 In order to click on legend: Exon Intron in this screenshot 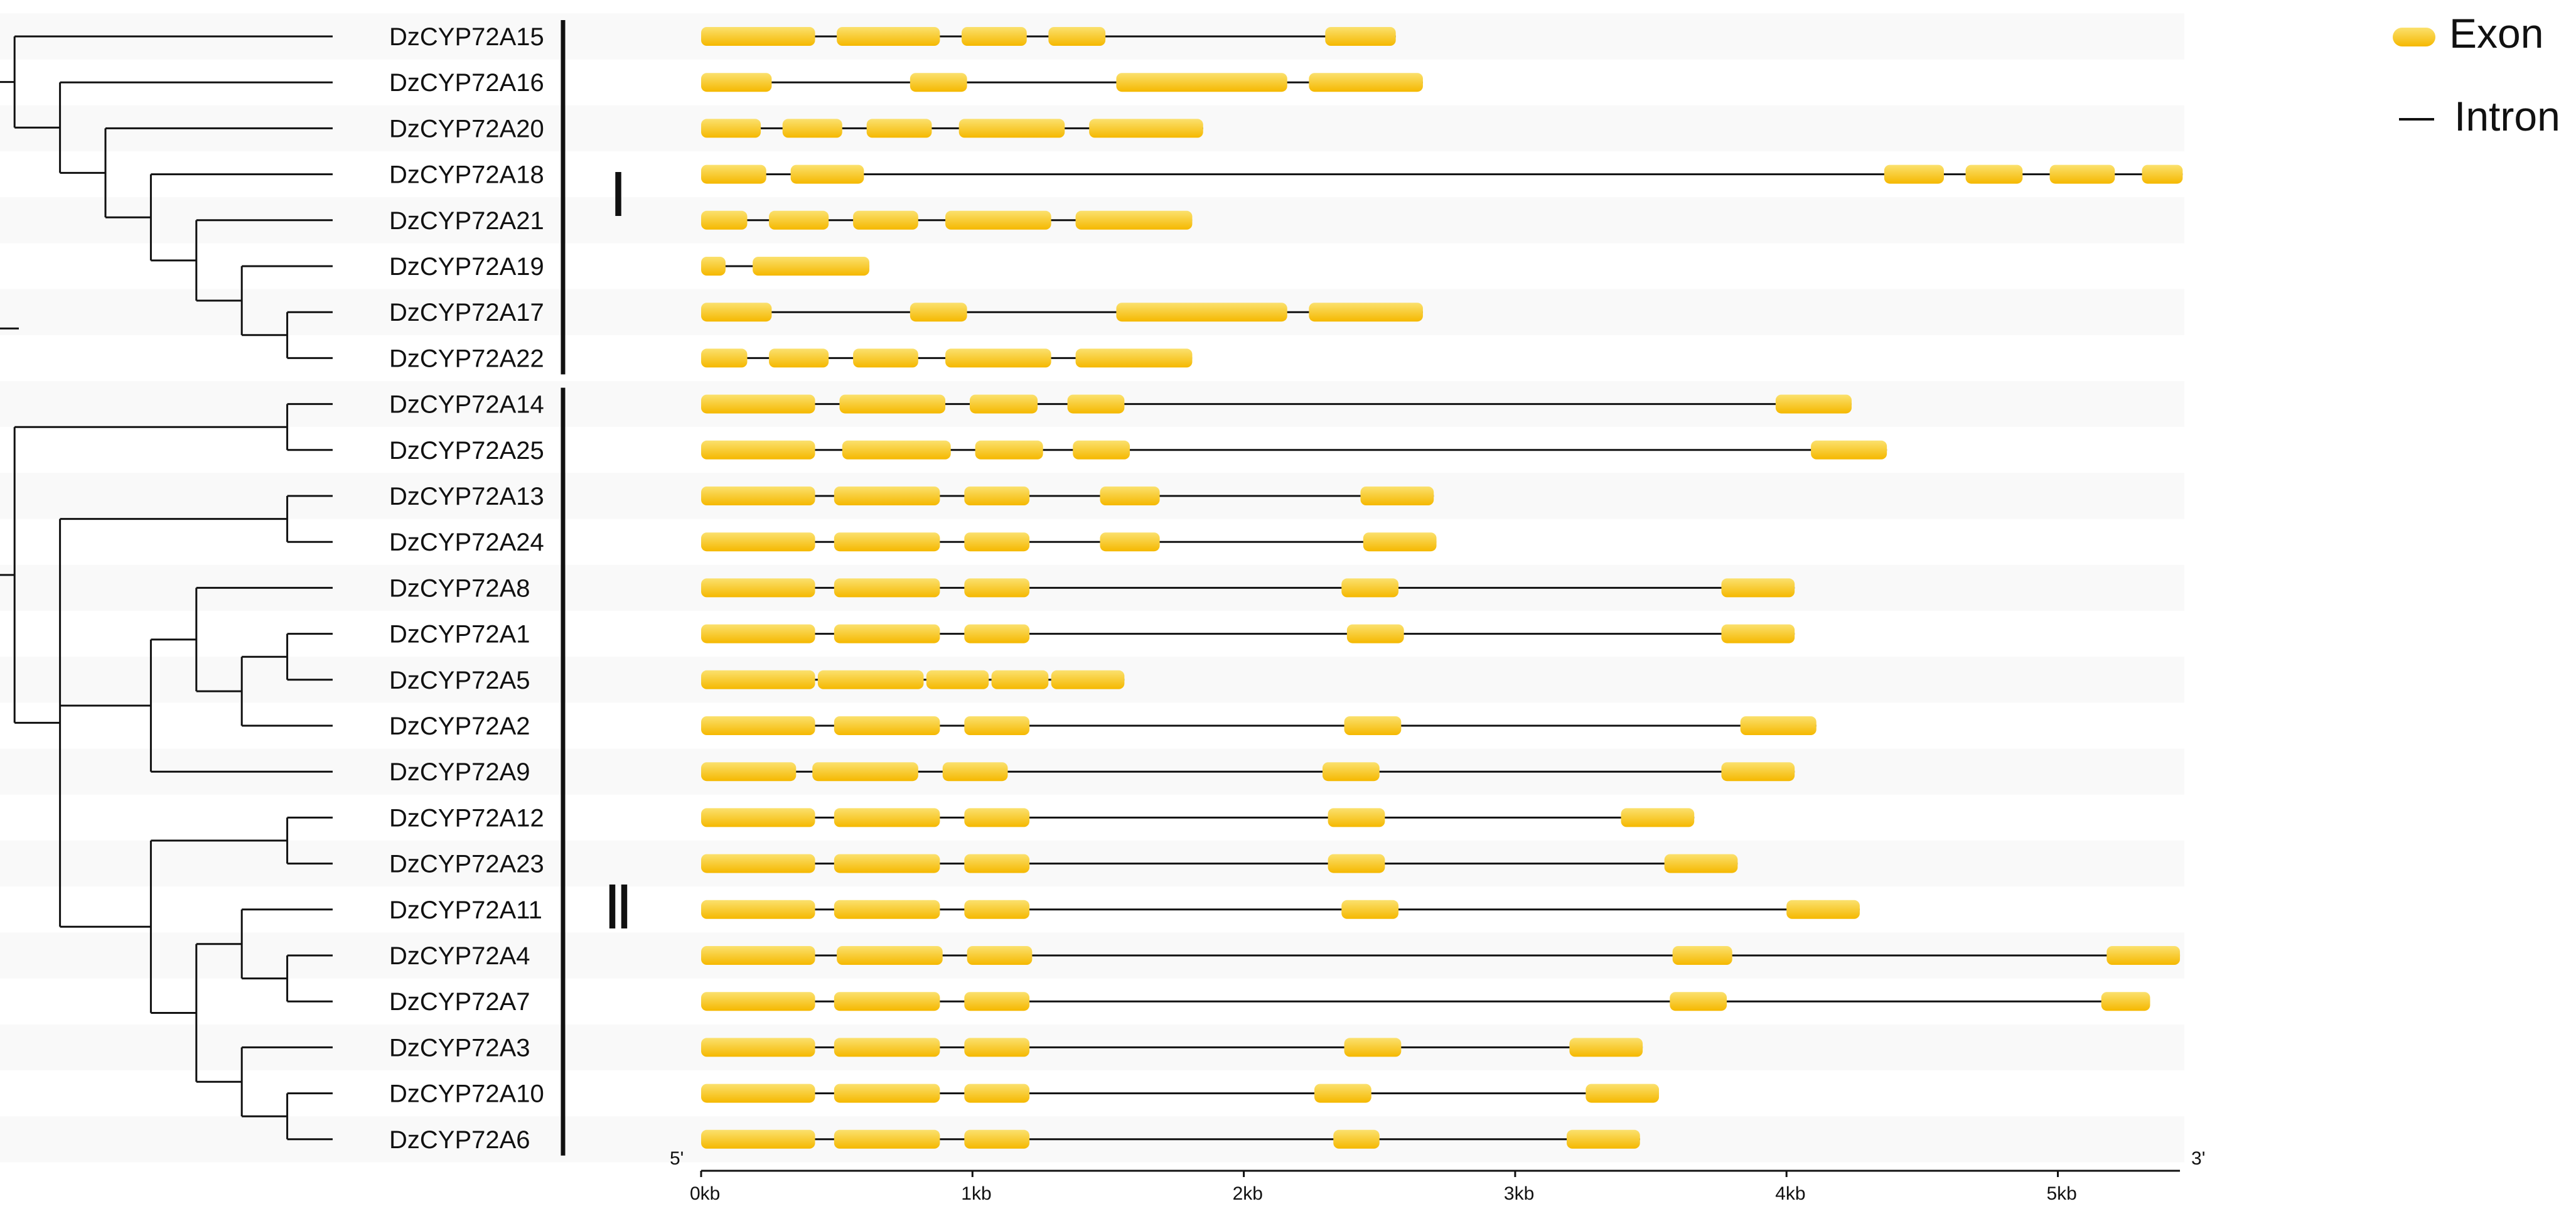, I will do `click(2476, 74)`.